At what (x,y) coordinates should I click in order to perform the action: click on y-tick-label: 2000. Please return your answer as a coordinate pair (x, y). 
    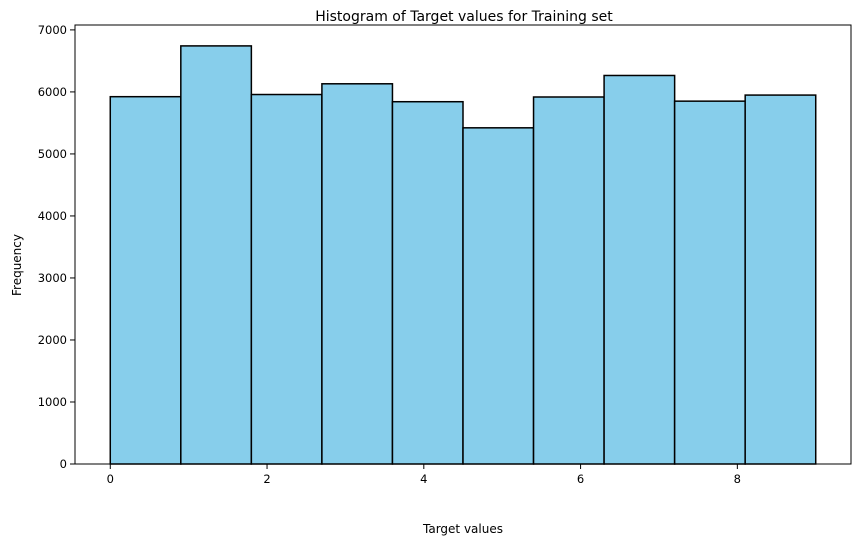
    Looking at the image, I should click on (52, 340).